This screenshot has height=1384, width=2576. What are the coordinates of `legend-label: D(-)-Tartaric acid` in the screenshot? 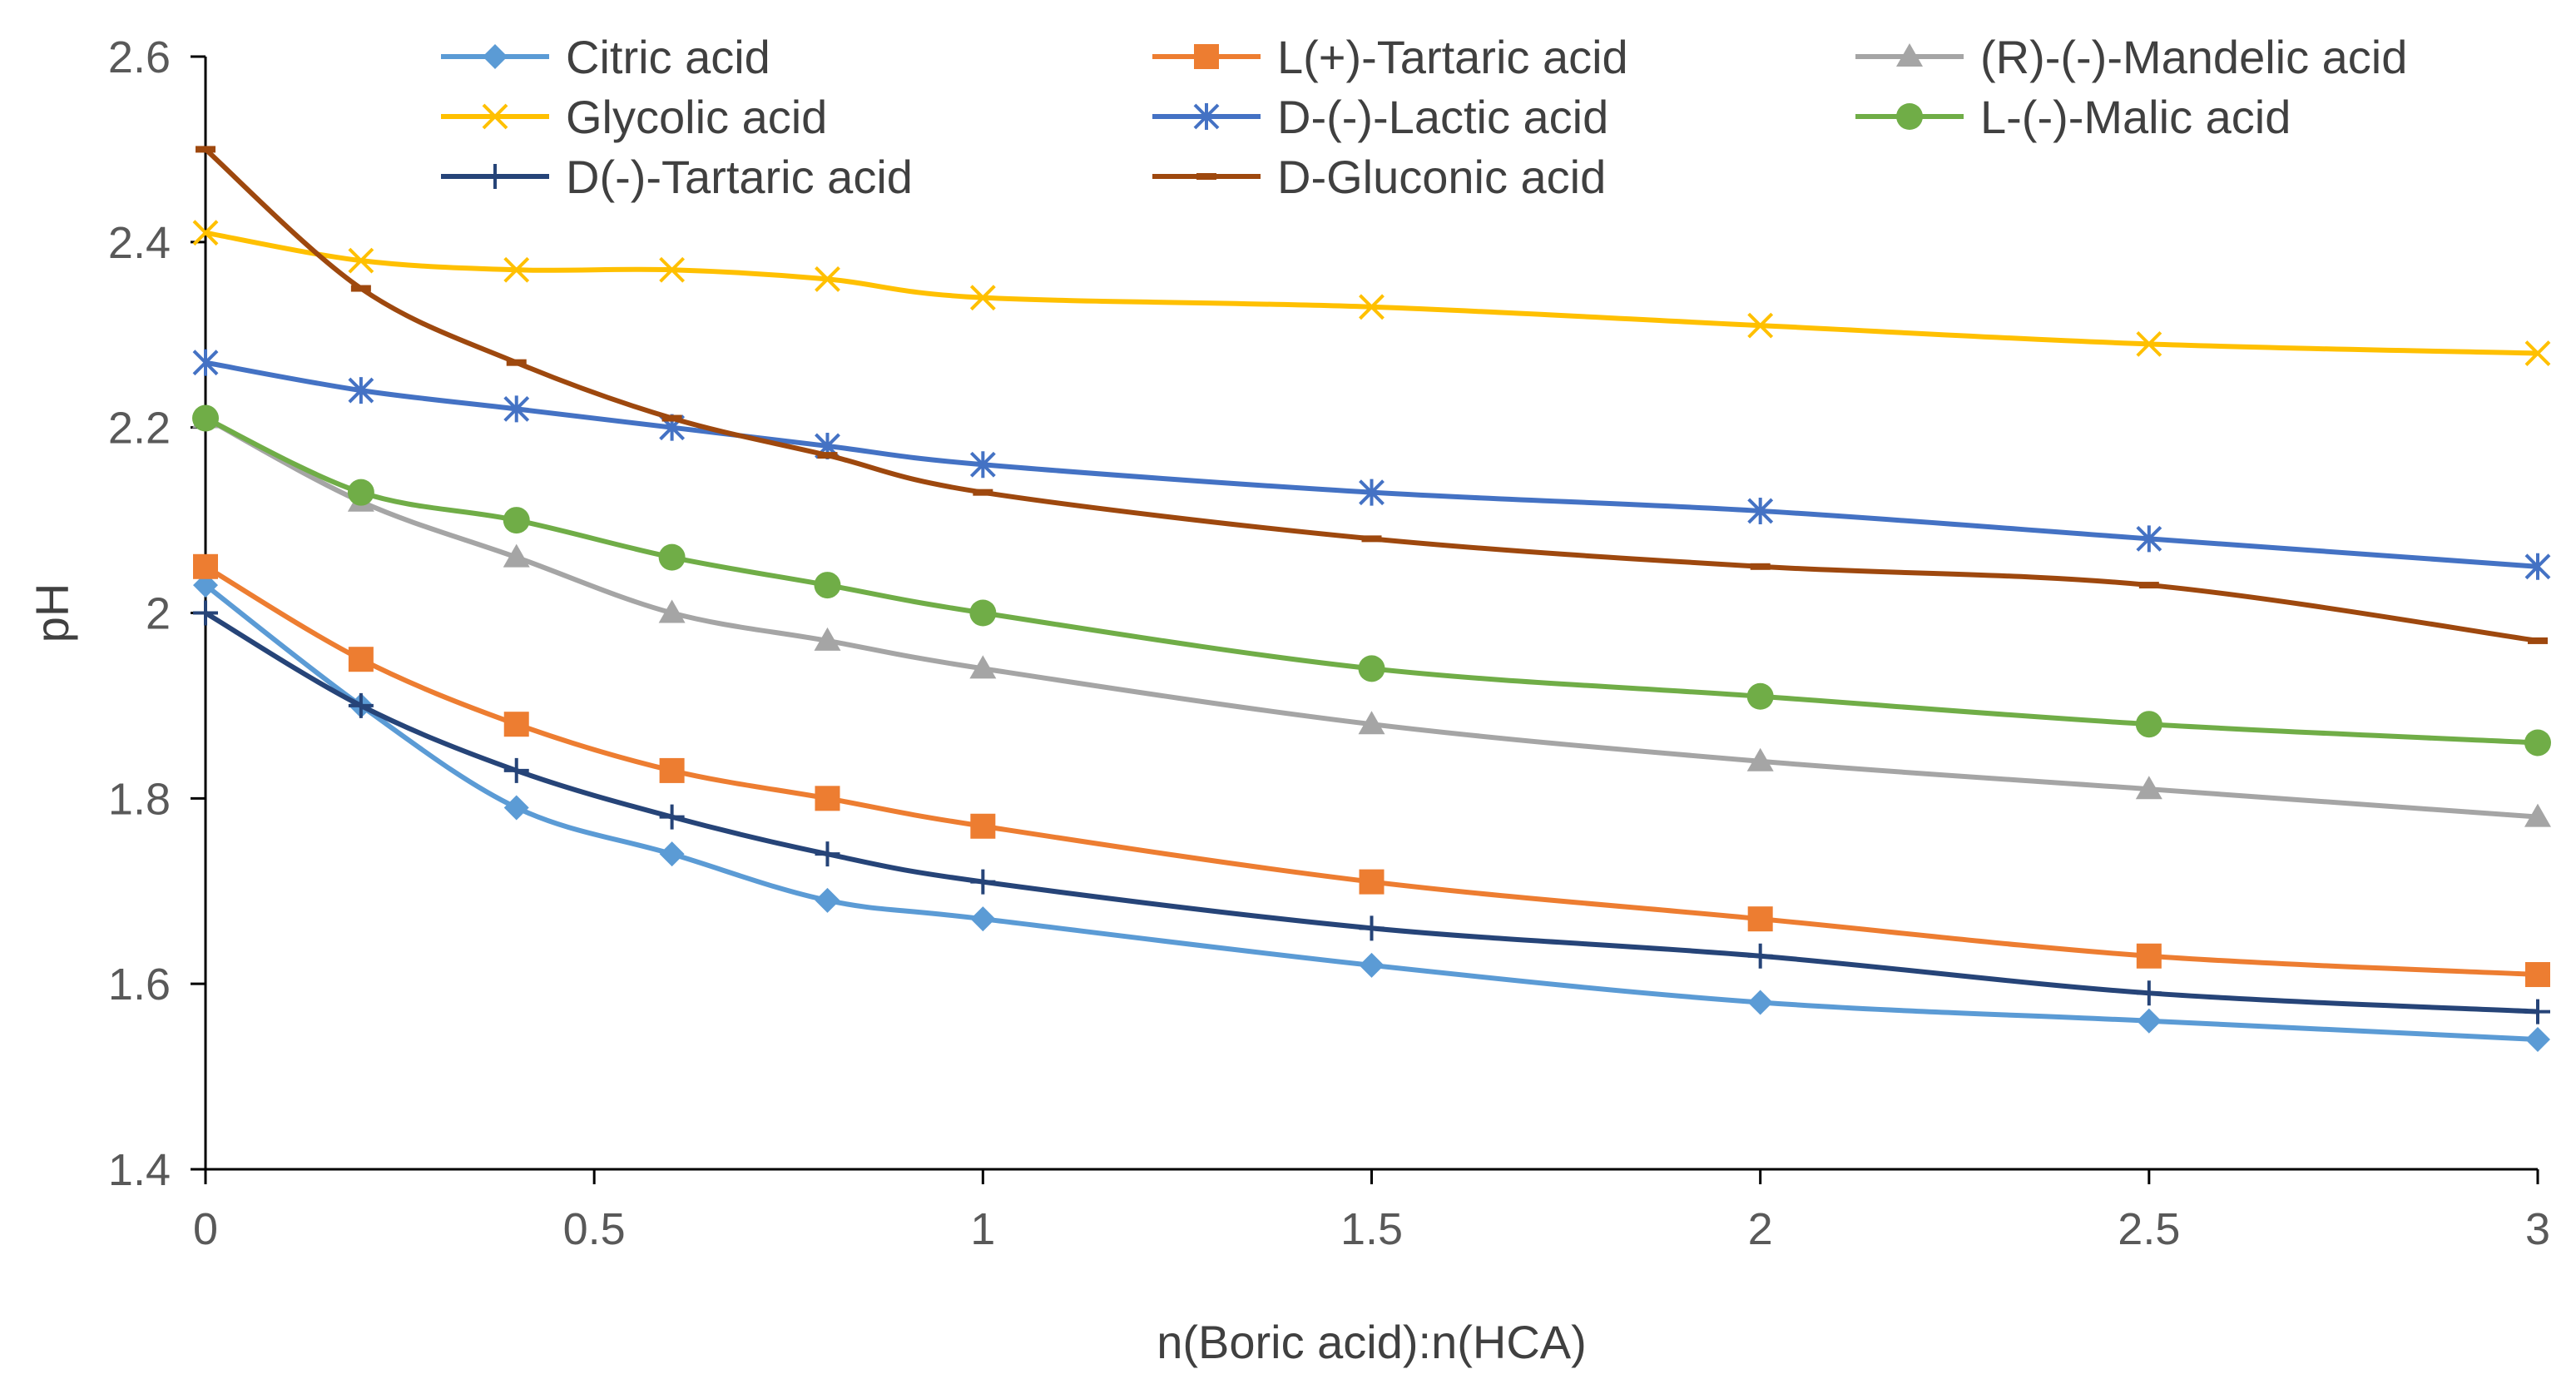 It's located at (739, 177).